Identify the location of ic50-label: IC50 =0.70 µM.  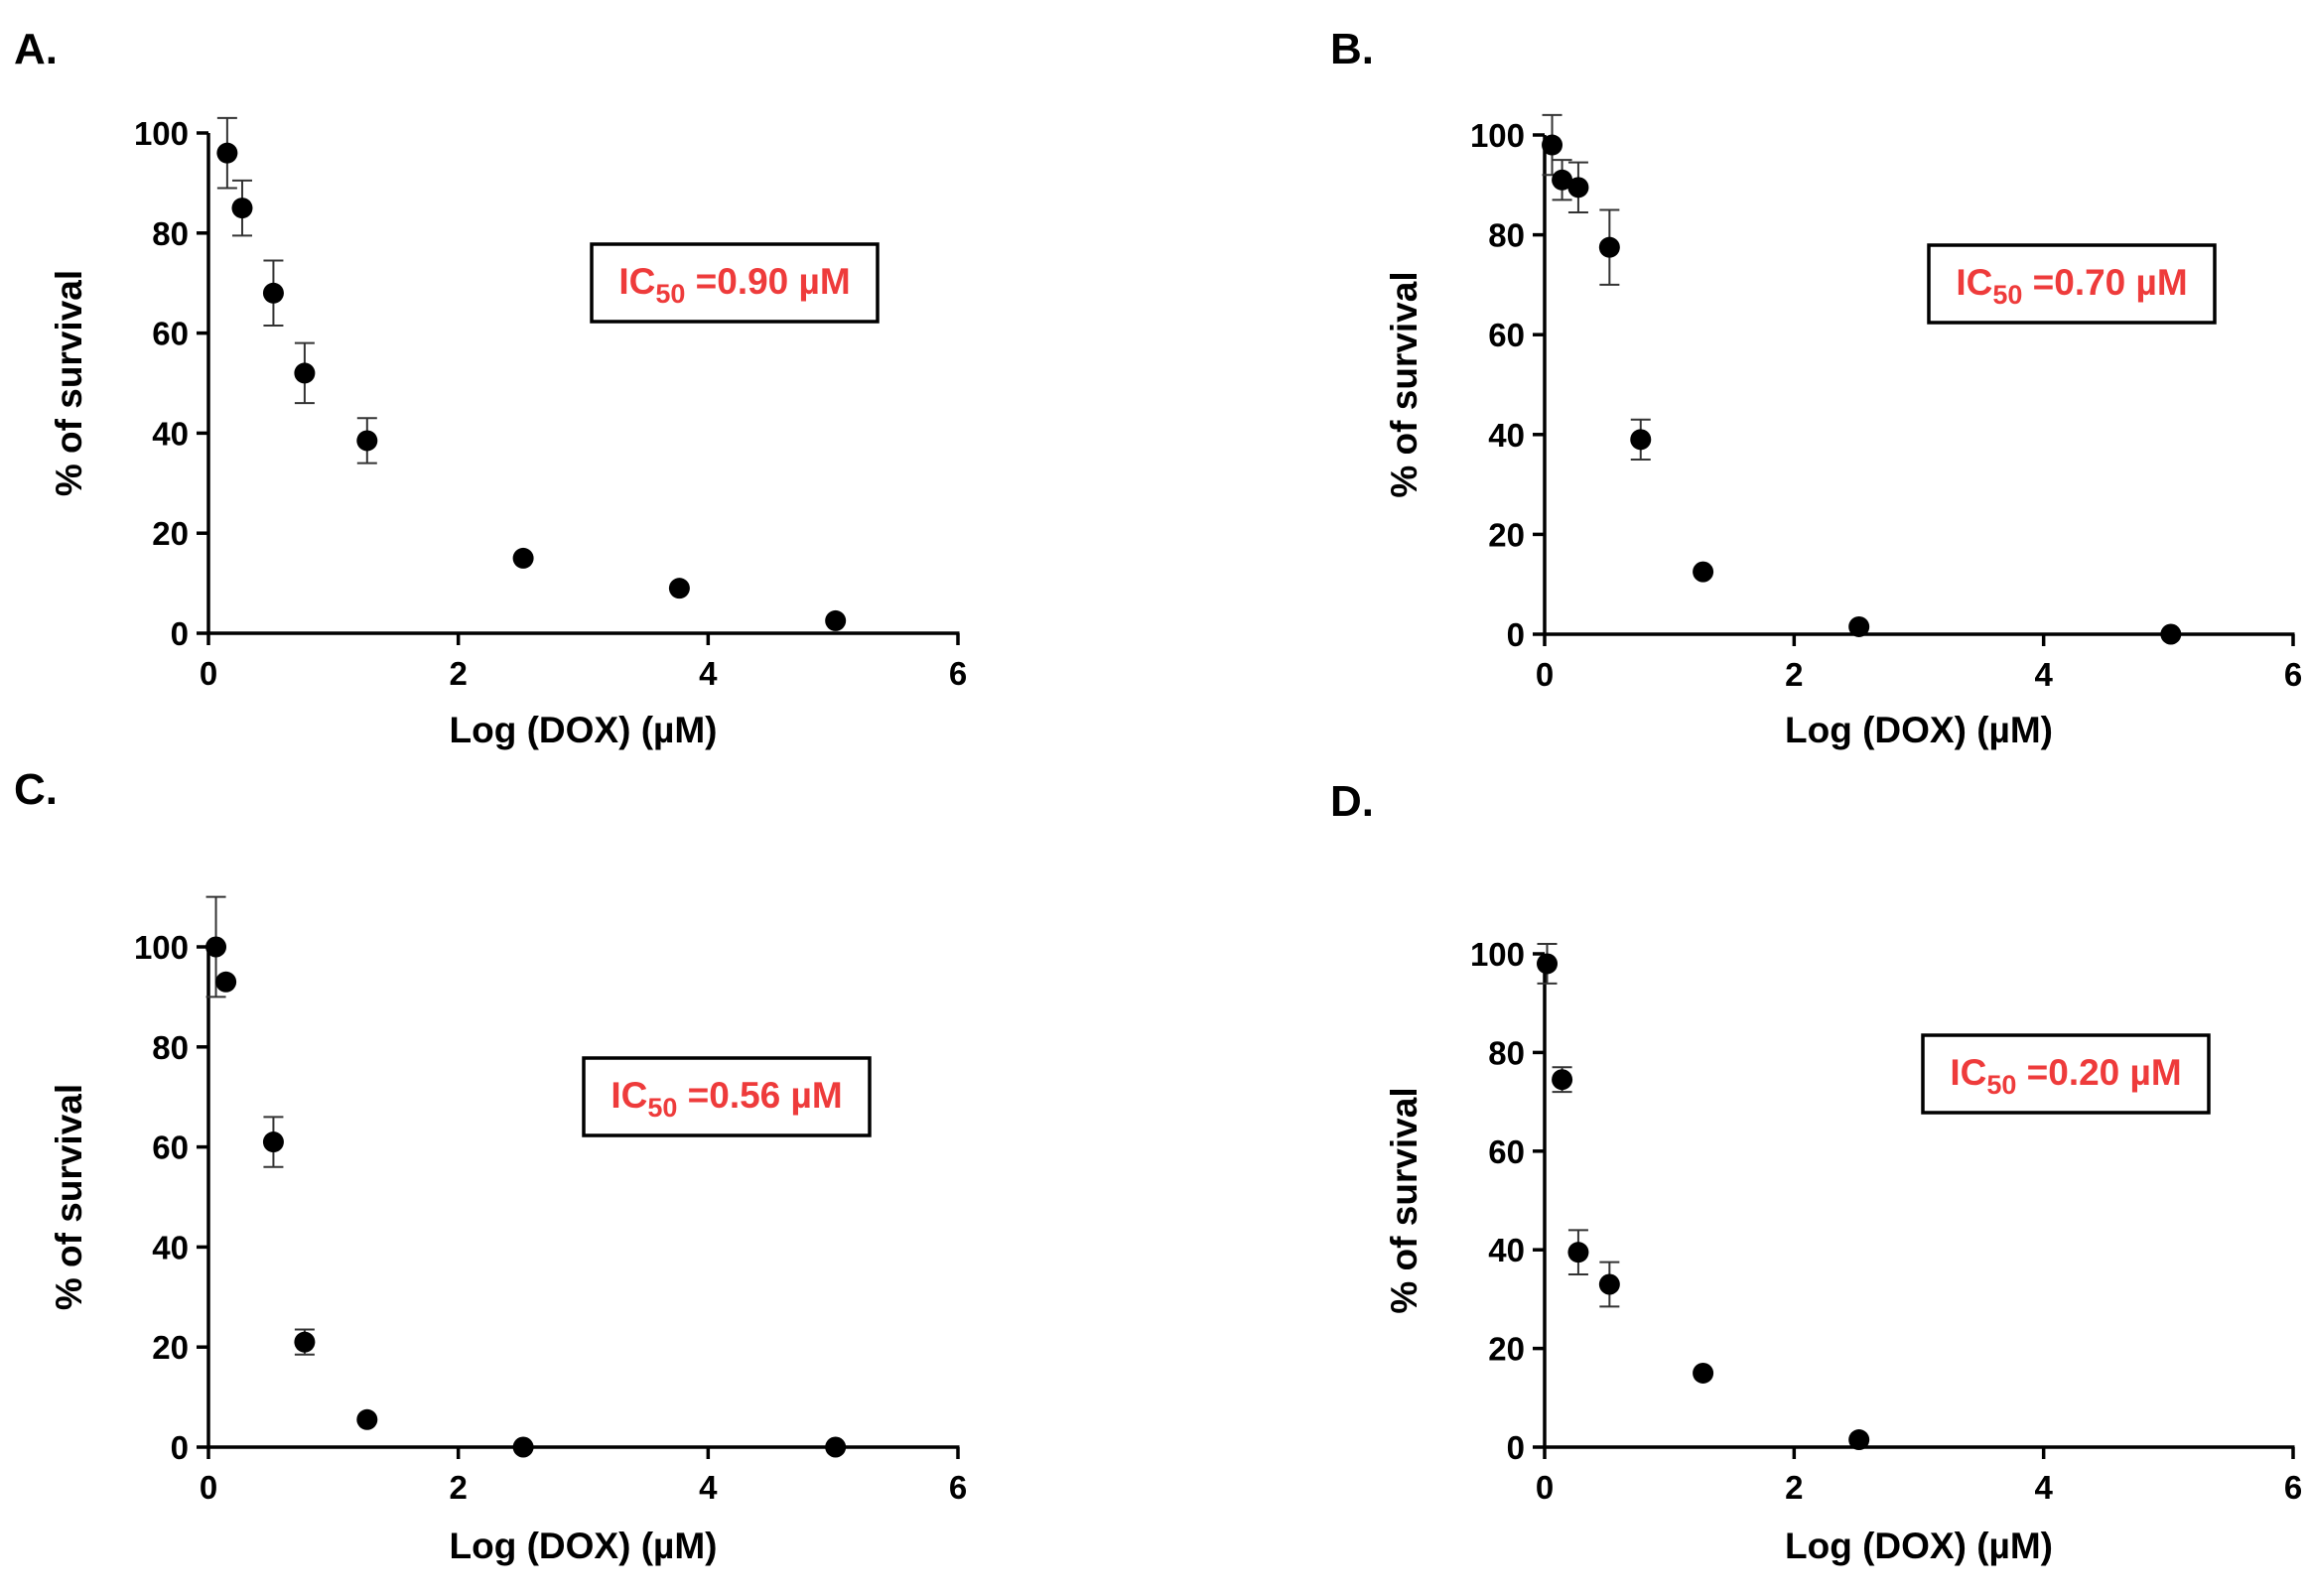
(2071, 286).